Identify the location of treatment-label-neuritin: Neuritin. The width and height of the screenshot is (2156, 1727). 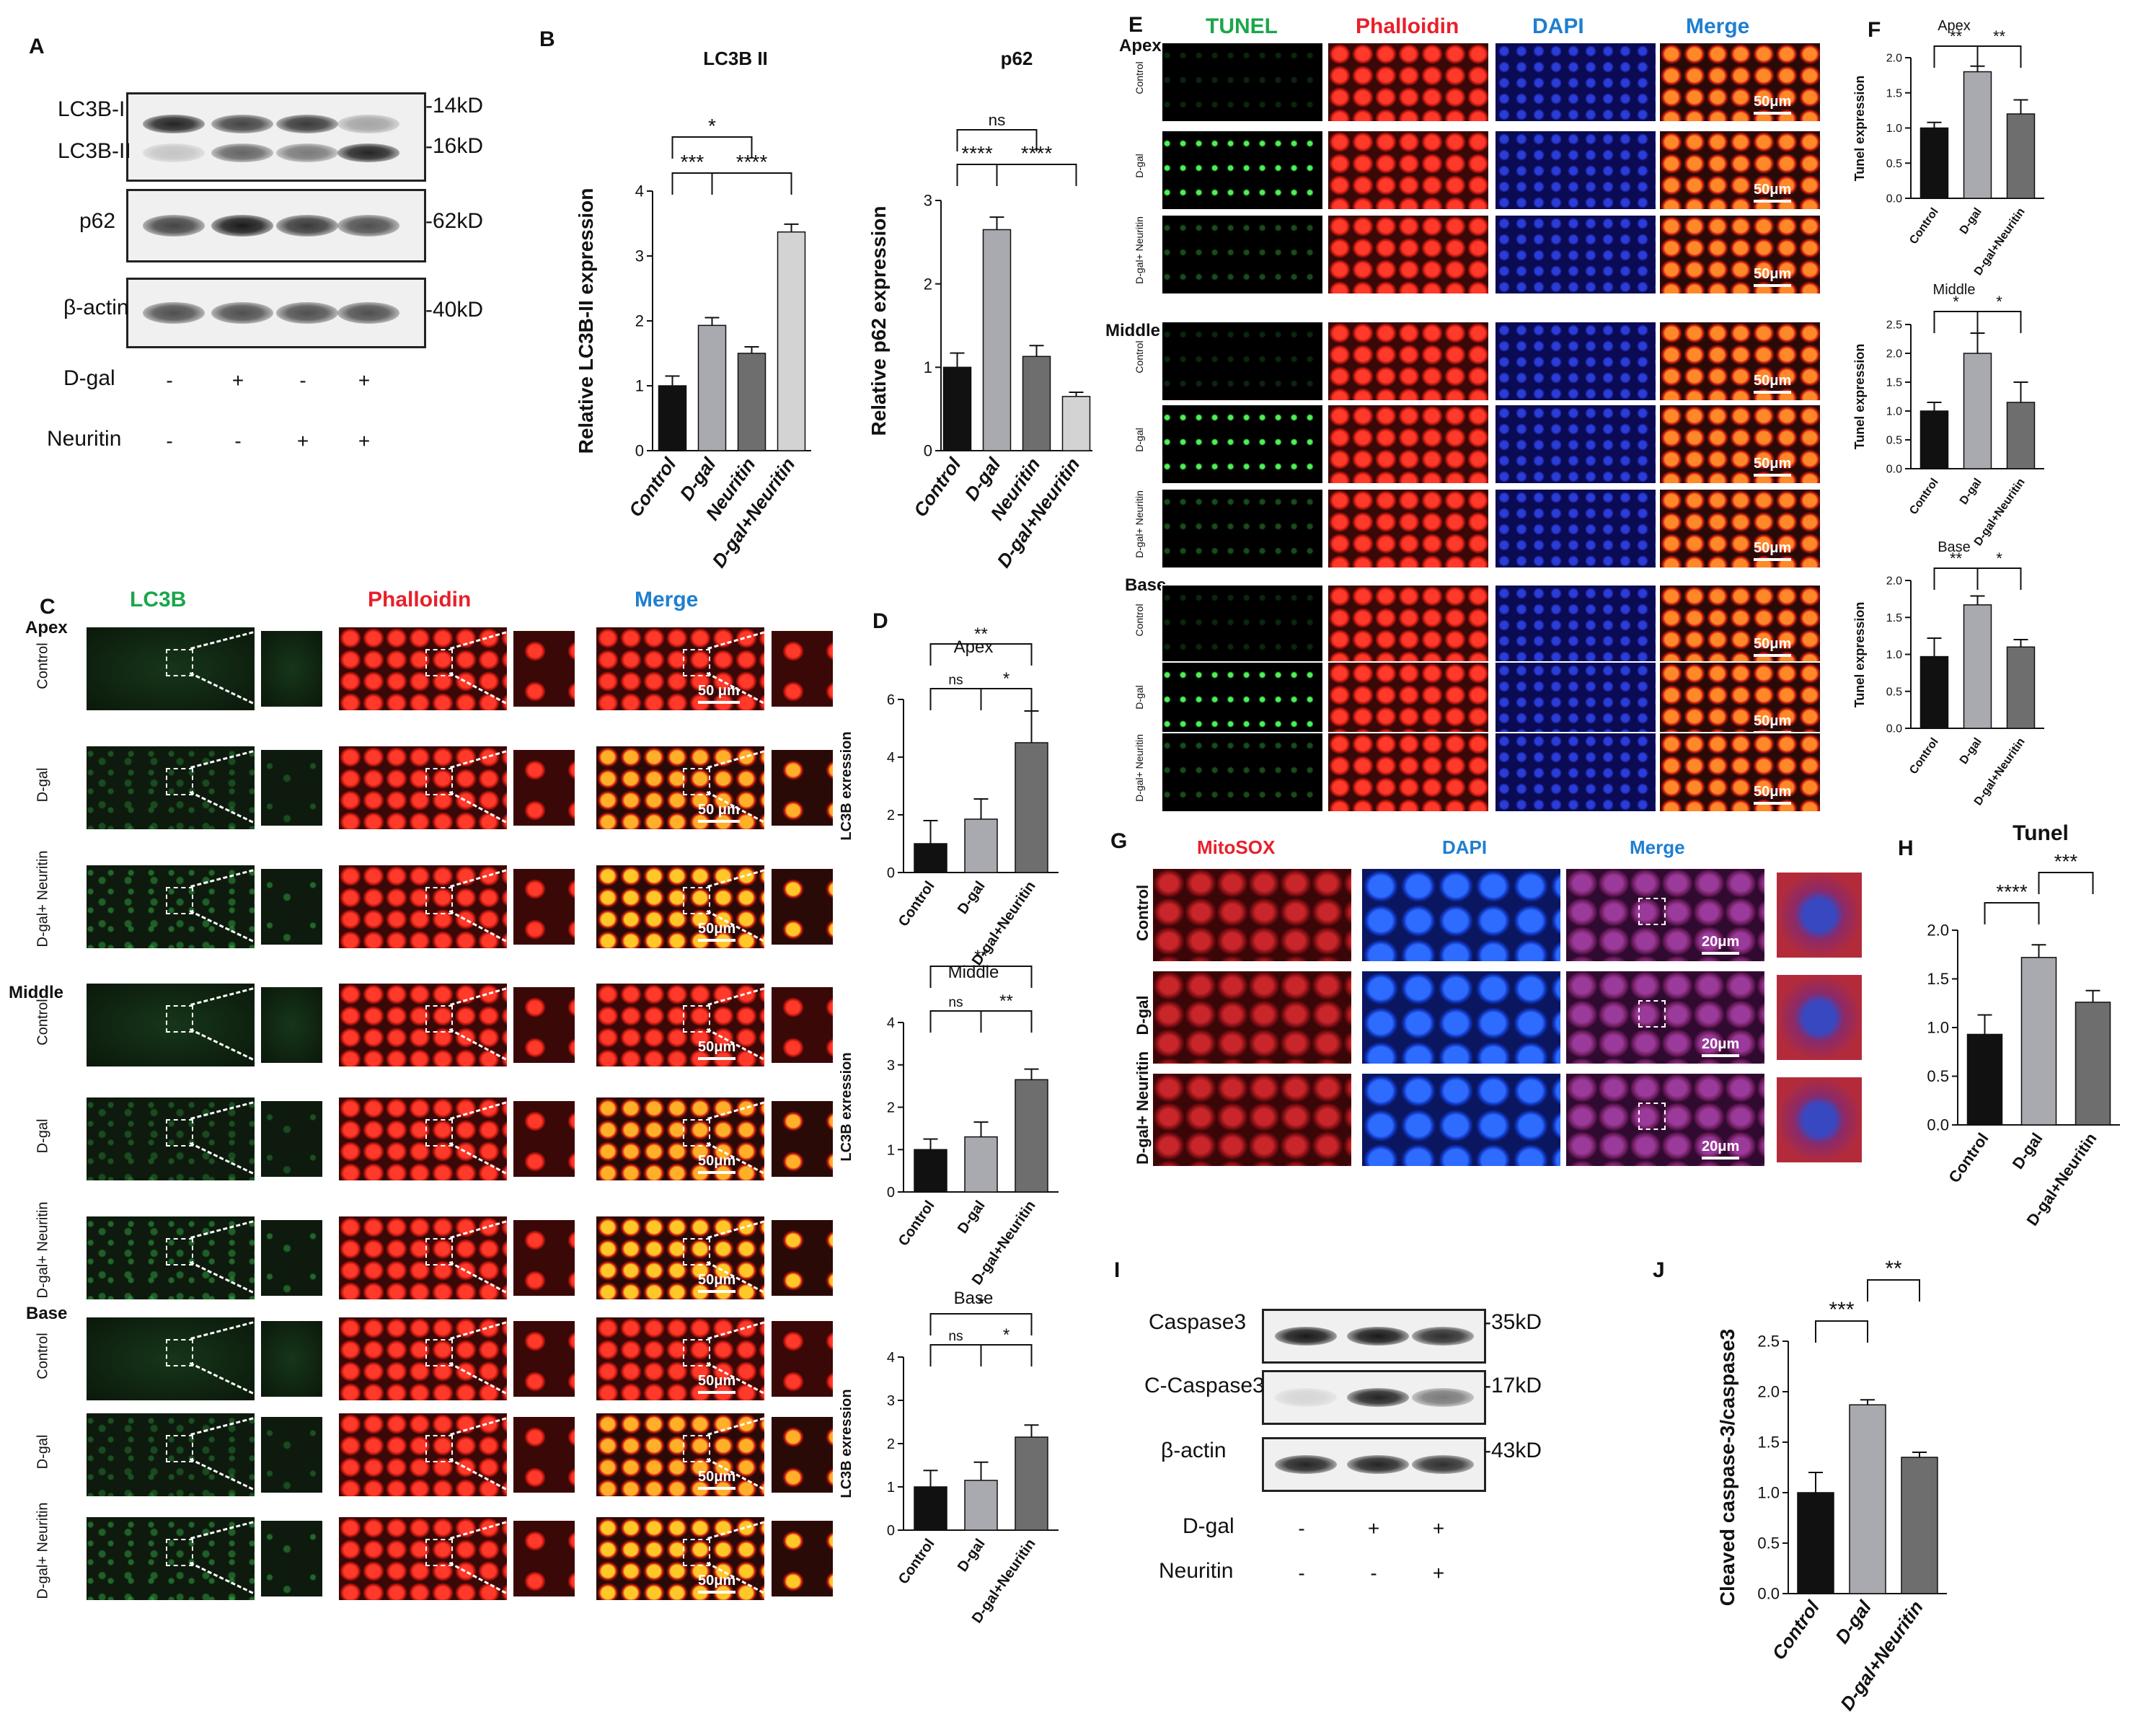
(1196, 1571).